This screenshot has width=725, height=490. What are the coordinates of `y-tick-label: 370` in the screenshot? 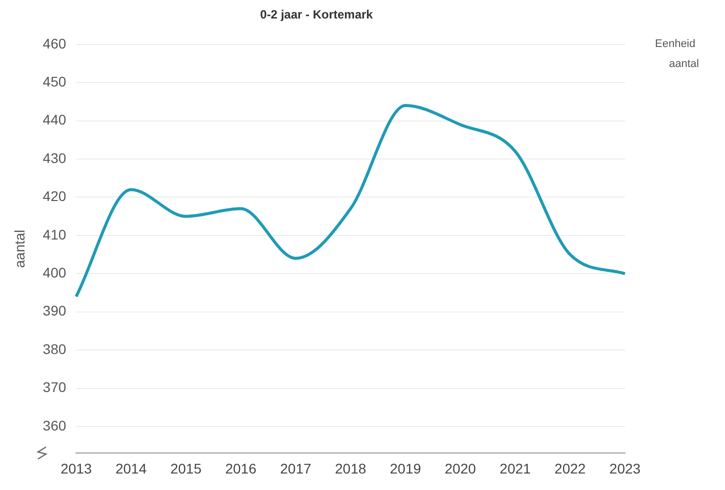 It's located at (54, 387).